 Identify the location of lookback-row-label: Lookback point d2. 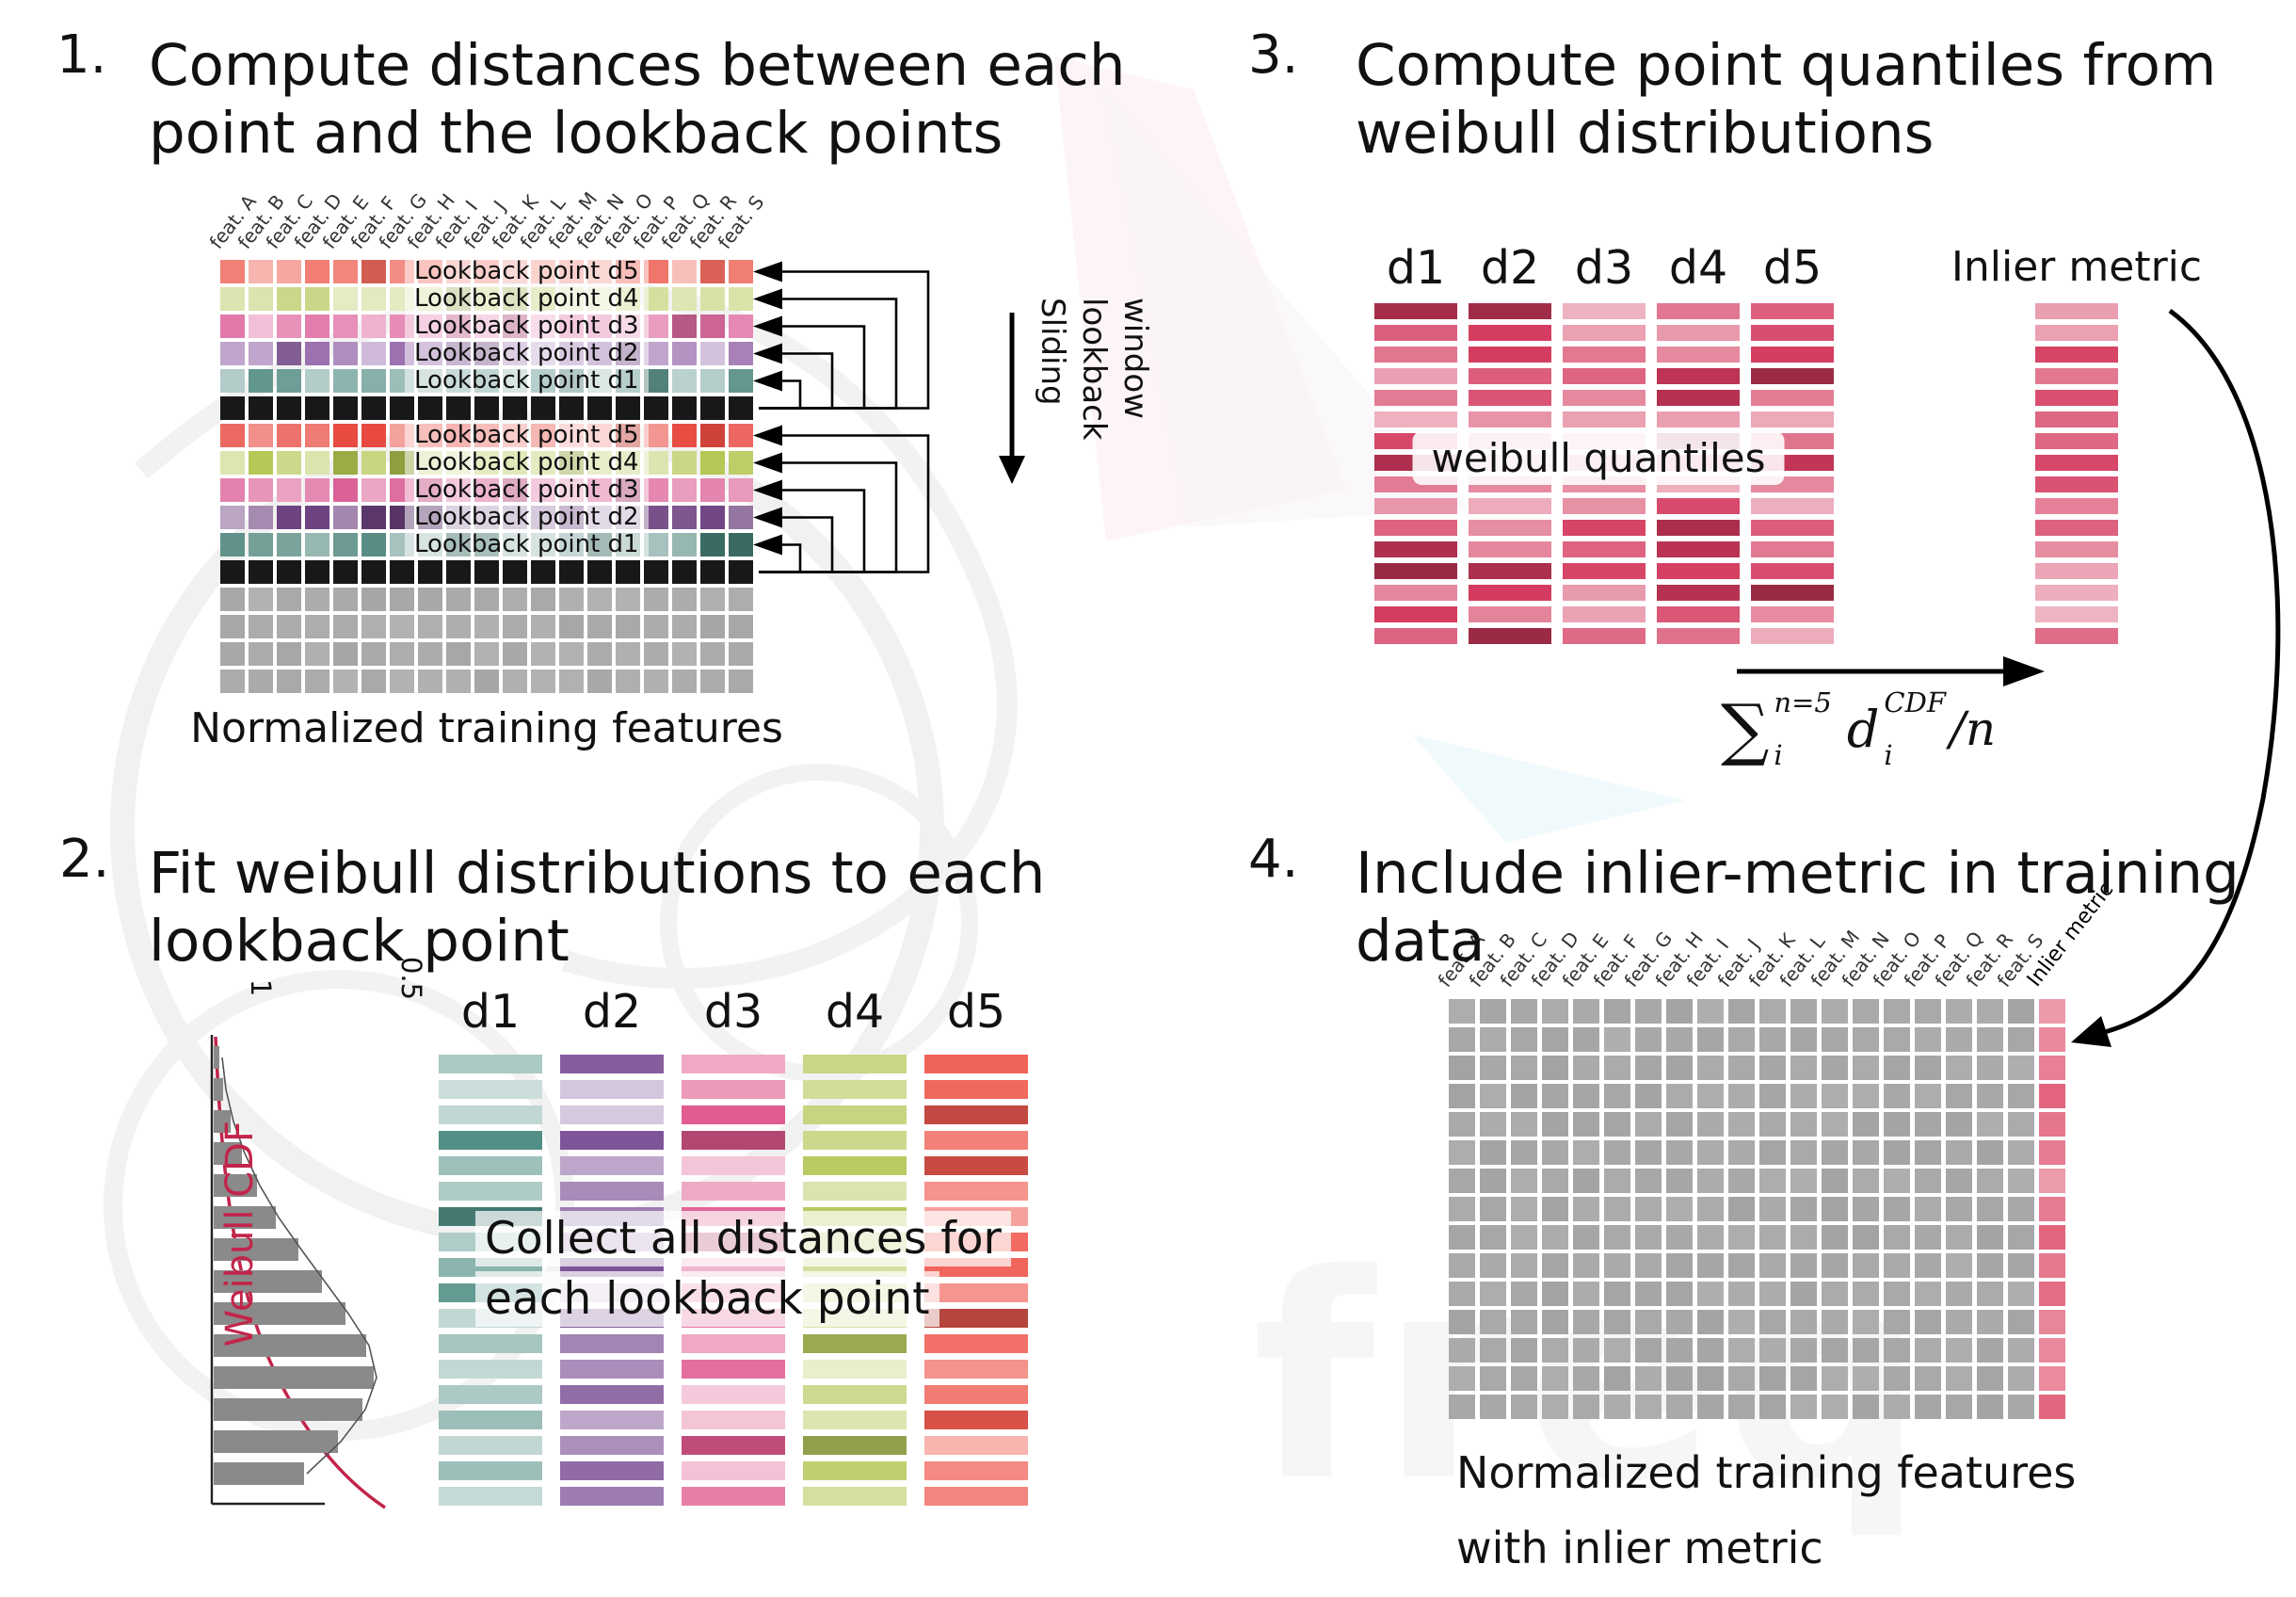
(527, 517).